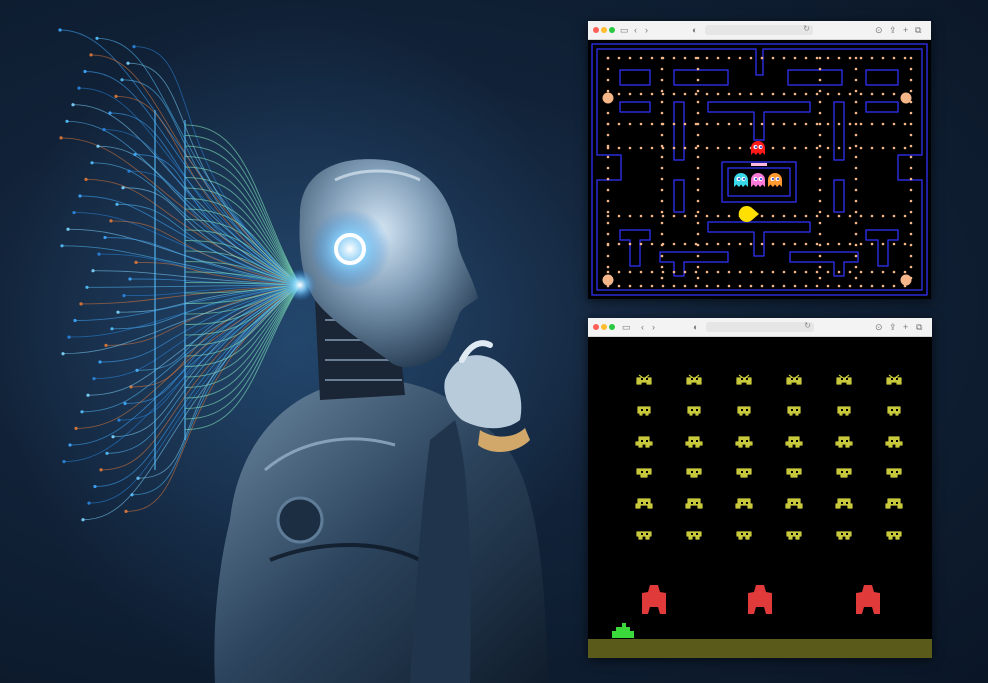 Image resolution: width=988 pixels, height=683 pixels. Describe the element at coordinates (775, 180) in the screenshot. I see `ghost-orange` at that location.